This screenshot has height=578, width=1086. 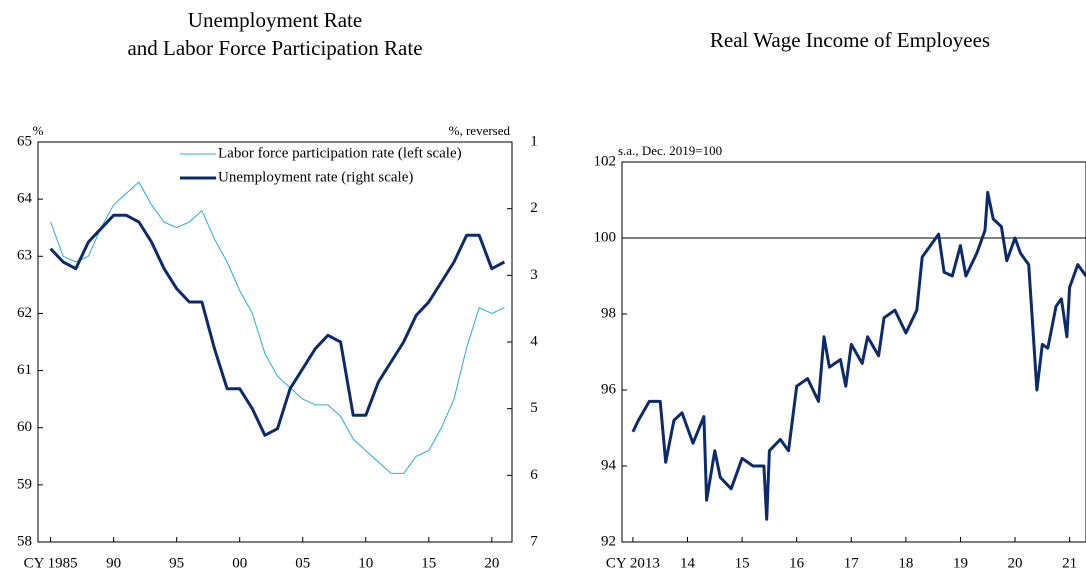 I want to click on y-axis-label: %, so click(x=38, y=130).